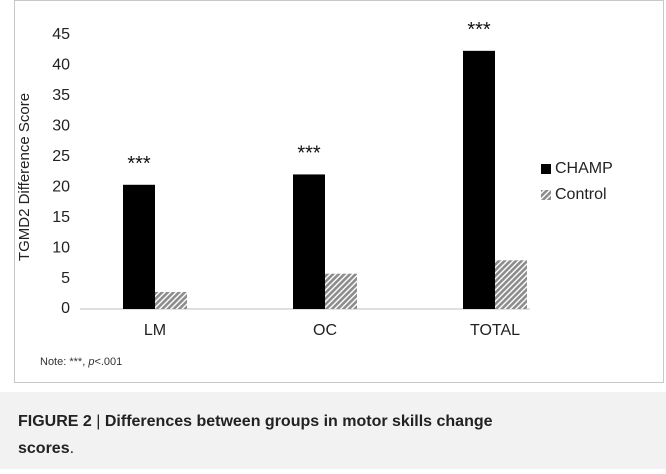  Describe the element at coordinates (584, 168) in the screenshot. I see `legend-label: CHAMP` at that location.